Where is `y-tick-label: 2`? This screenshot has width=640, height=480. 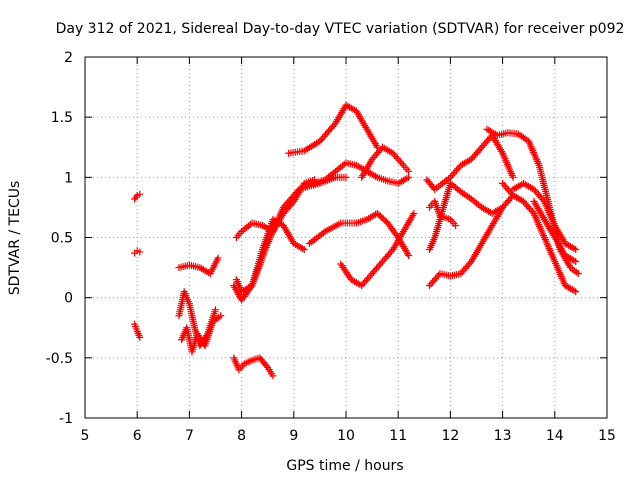
y-tick-label: 2 is located at coordinates (68, 58).